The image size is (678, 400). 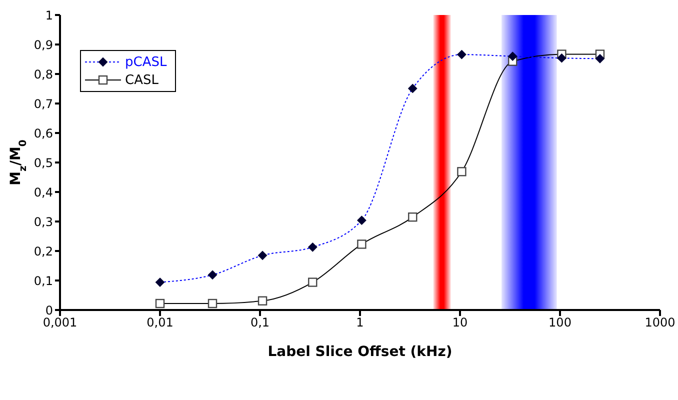 I want to click on y-tick-label: 0,6, so click(x=43, y=133).